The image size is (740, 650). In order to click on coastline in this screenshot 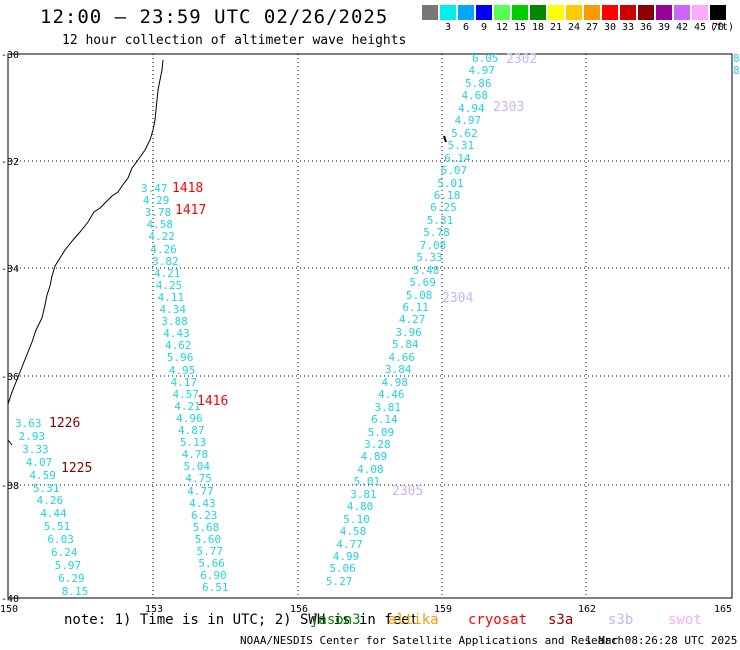, I will do `click(85, 232)`.